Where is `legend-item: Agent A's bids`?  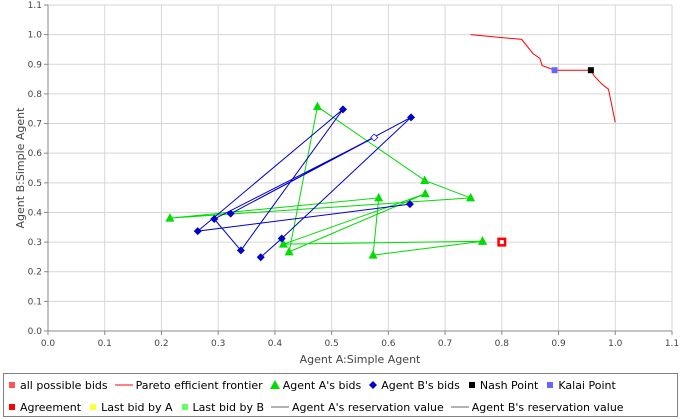
legend-item: Agent A's bids is located at coordinates (315, 385).